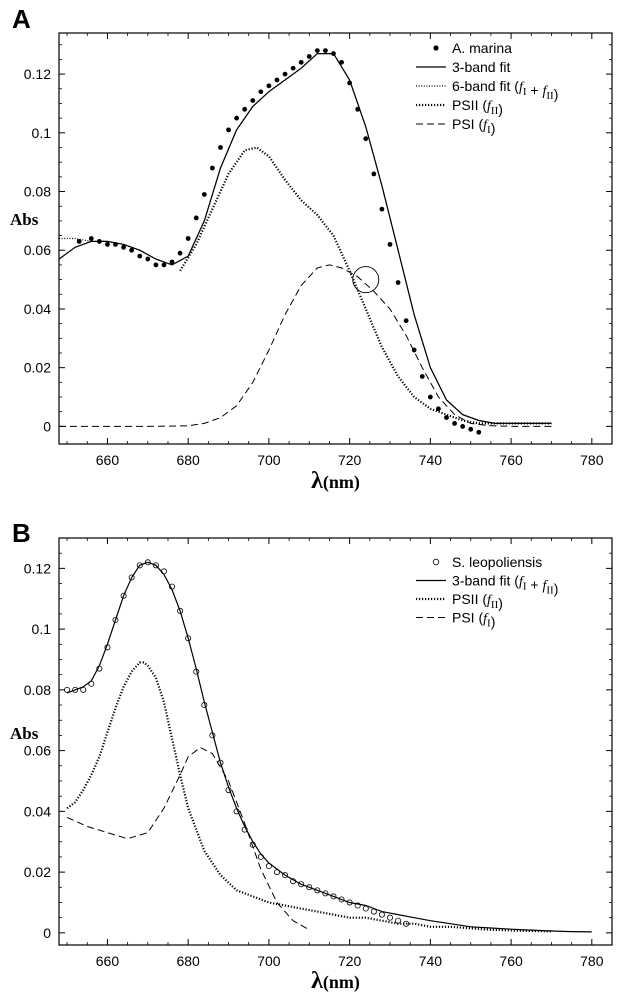 This screenshot has height=1000, width=619. Describe the element at coordinates (550, 591) in the screenshot. I see `chart-b-legend-3-band-fit-f-i-f-ii-sub: II` at that location.